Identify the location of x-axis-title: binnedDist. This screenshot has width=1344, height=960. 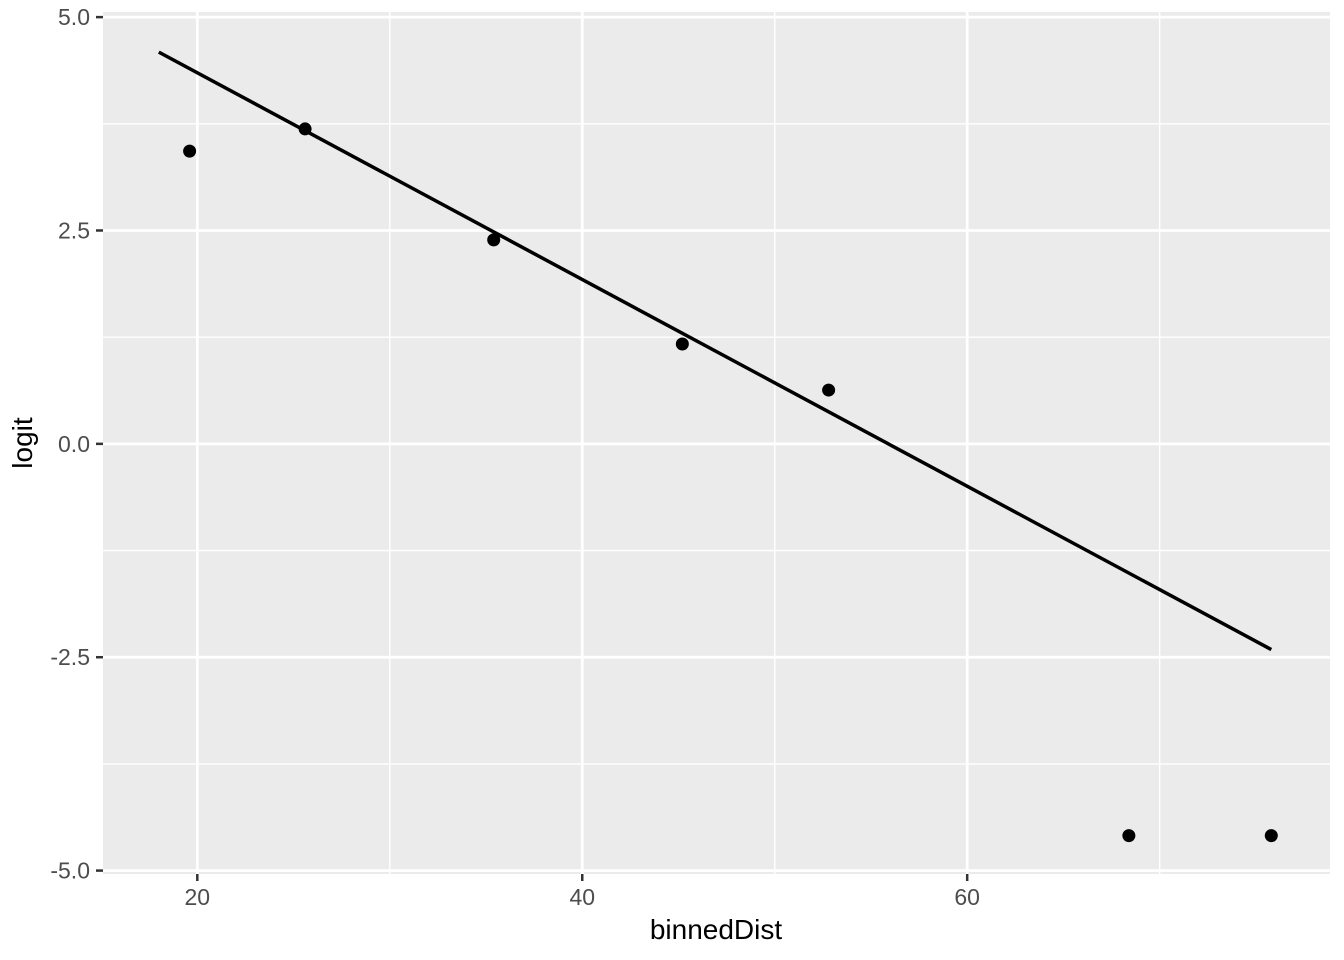
(716, 929).